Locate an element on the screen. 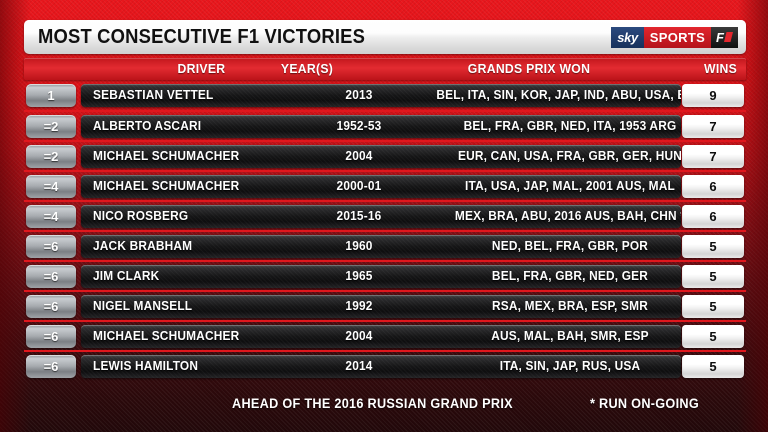 This screenshot has height=432, width=768. wins-value: 9 is located at coordinates (713, 95).